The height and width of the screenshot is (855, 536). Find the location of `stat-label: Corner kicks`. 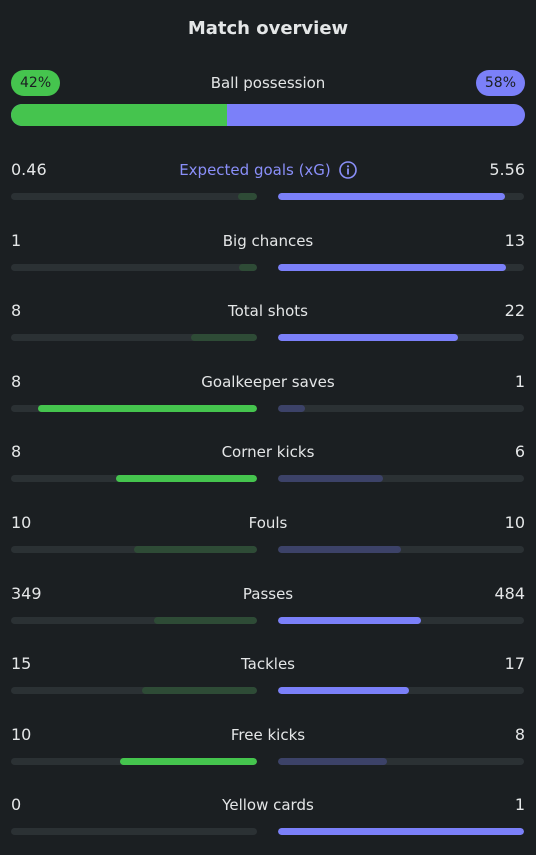

stat-label: Corner kicks is located at coordinates (268, 452).